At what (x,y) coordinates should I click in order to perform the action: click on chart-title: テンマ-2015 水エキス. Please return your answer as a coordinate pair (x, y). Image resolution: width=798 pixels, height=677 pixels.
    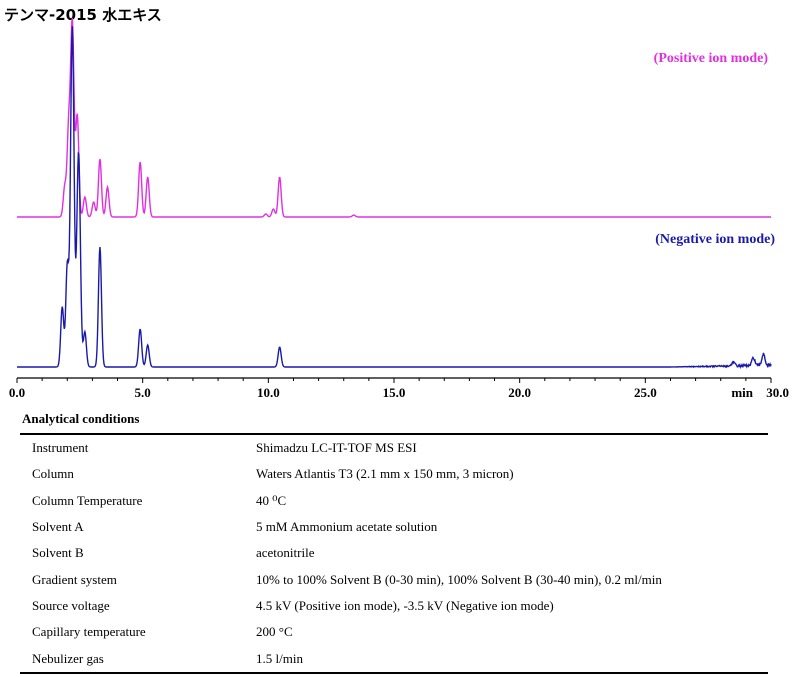
    Looking at the image, I should click on (83, 15).